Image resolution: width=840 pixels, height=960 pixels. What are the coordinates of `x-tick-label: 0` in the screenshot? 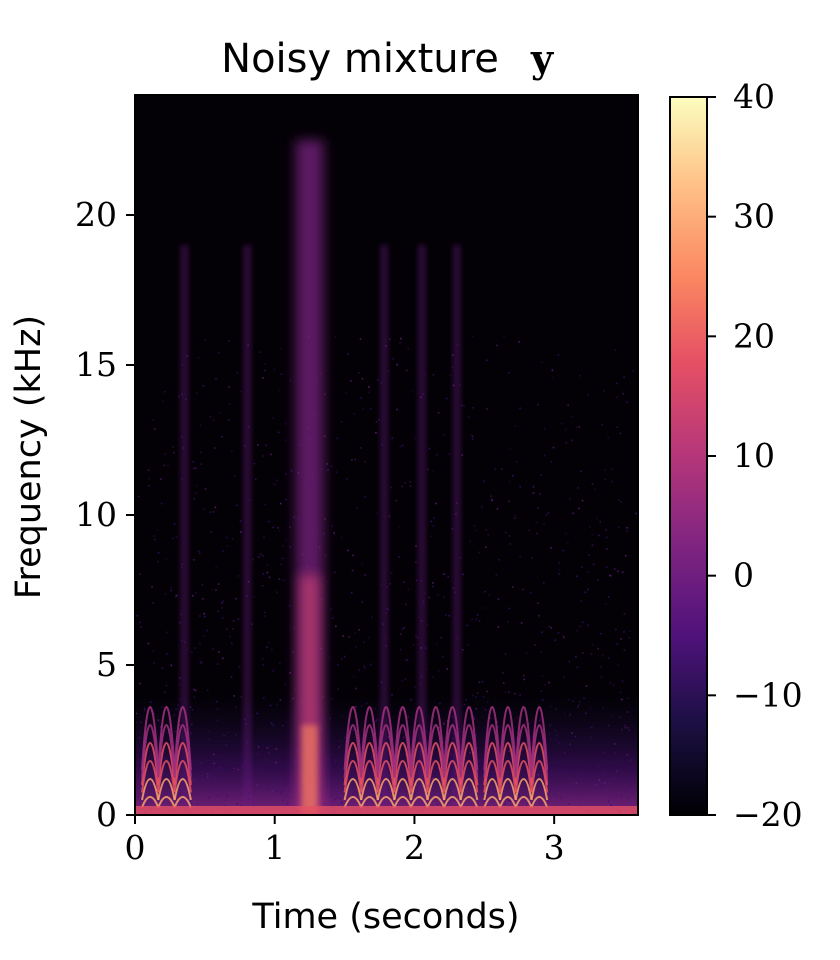 It's located at (135, 847).